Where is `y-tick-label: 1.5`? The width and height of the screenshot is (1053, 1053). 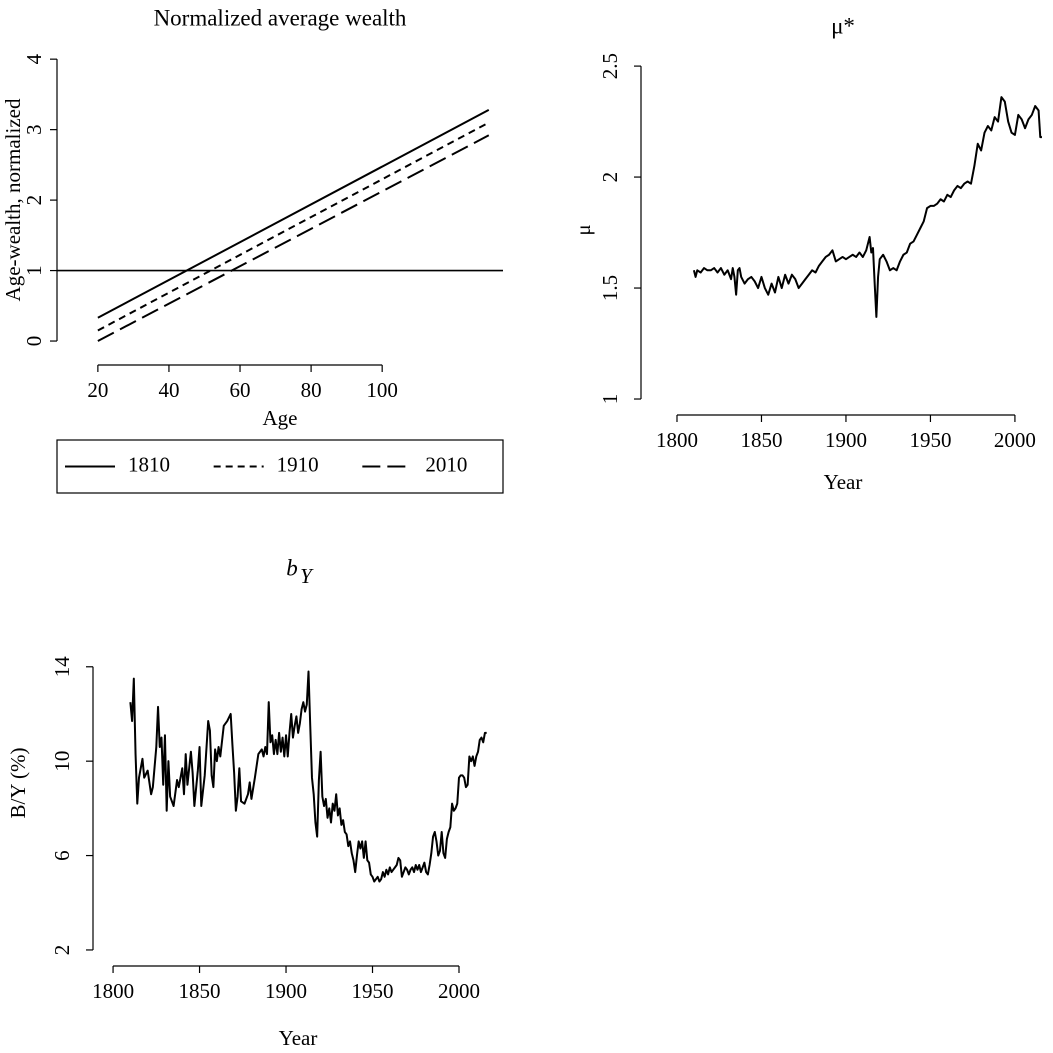 y-tick-label: 1.5 is located at coordinates (610, 288).